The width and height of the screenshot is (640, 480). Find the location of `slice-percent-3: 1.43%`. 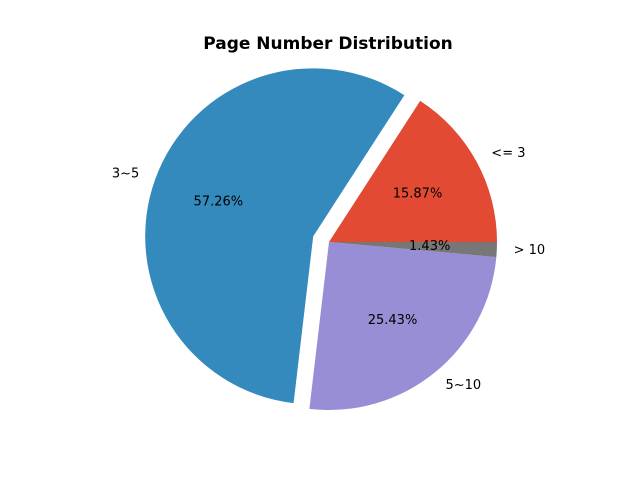

slice-percent-3: 1.43% is located at coordinates (429, 246).